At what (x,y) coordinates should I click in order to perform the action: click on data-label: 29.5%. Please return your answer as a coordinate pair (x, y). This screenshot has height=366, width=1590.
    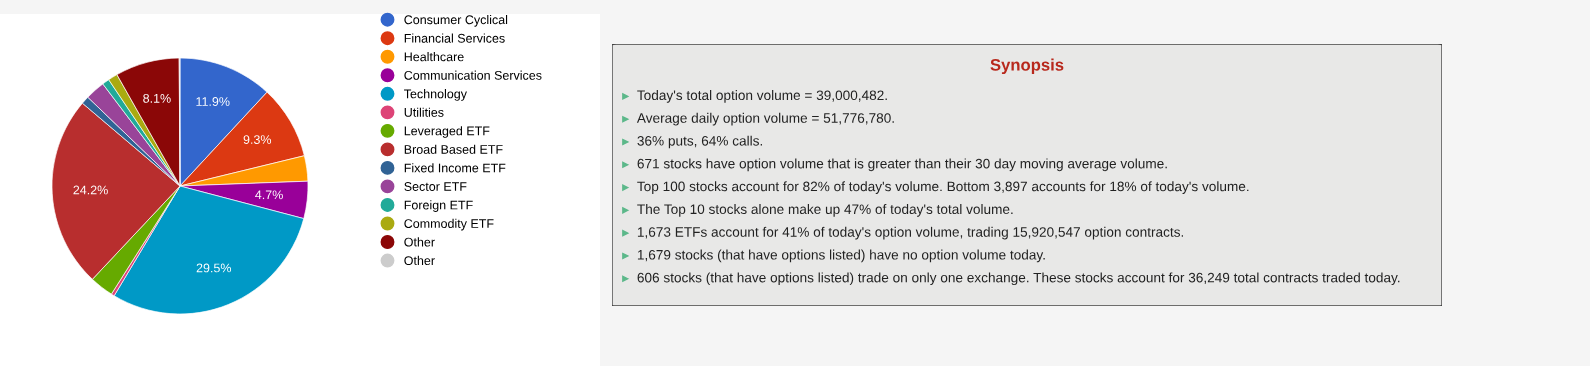
    Looking at the image, I should click on (214, 268).